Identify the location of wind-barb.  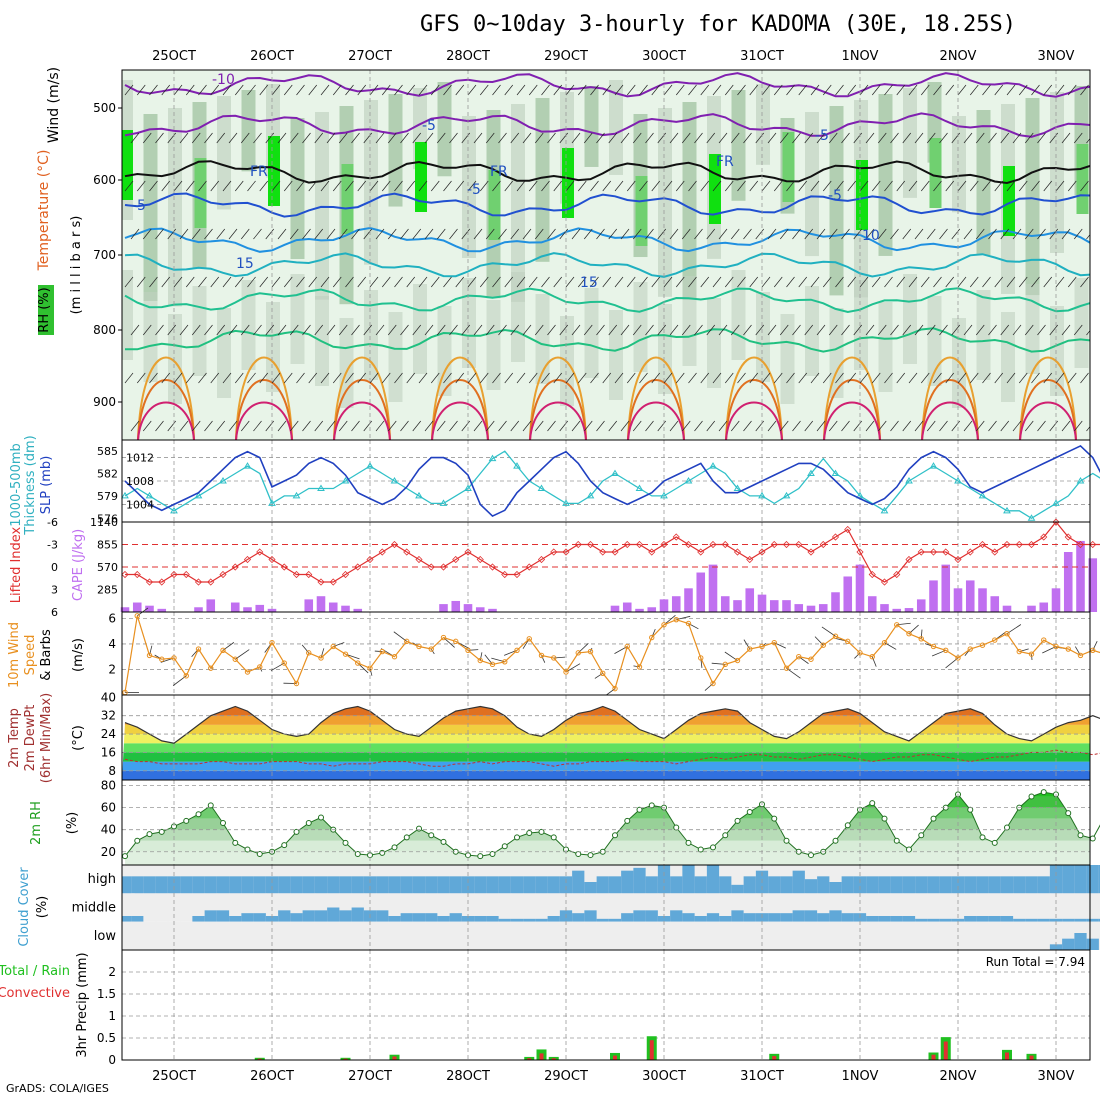
(1096, 378).